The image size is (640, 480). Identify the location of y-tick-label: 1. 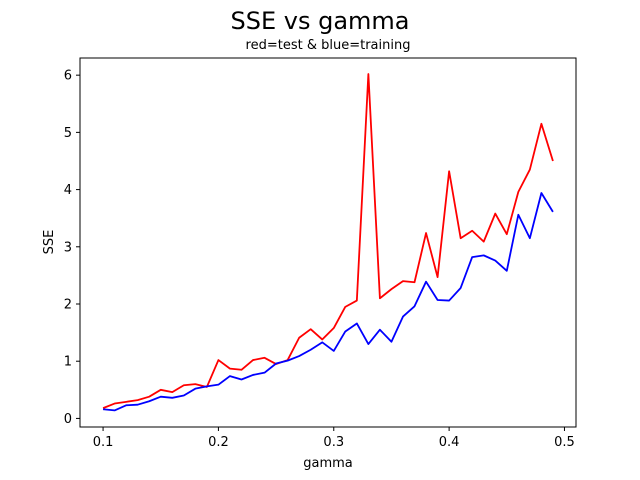
(68, 362).